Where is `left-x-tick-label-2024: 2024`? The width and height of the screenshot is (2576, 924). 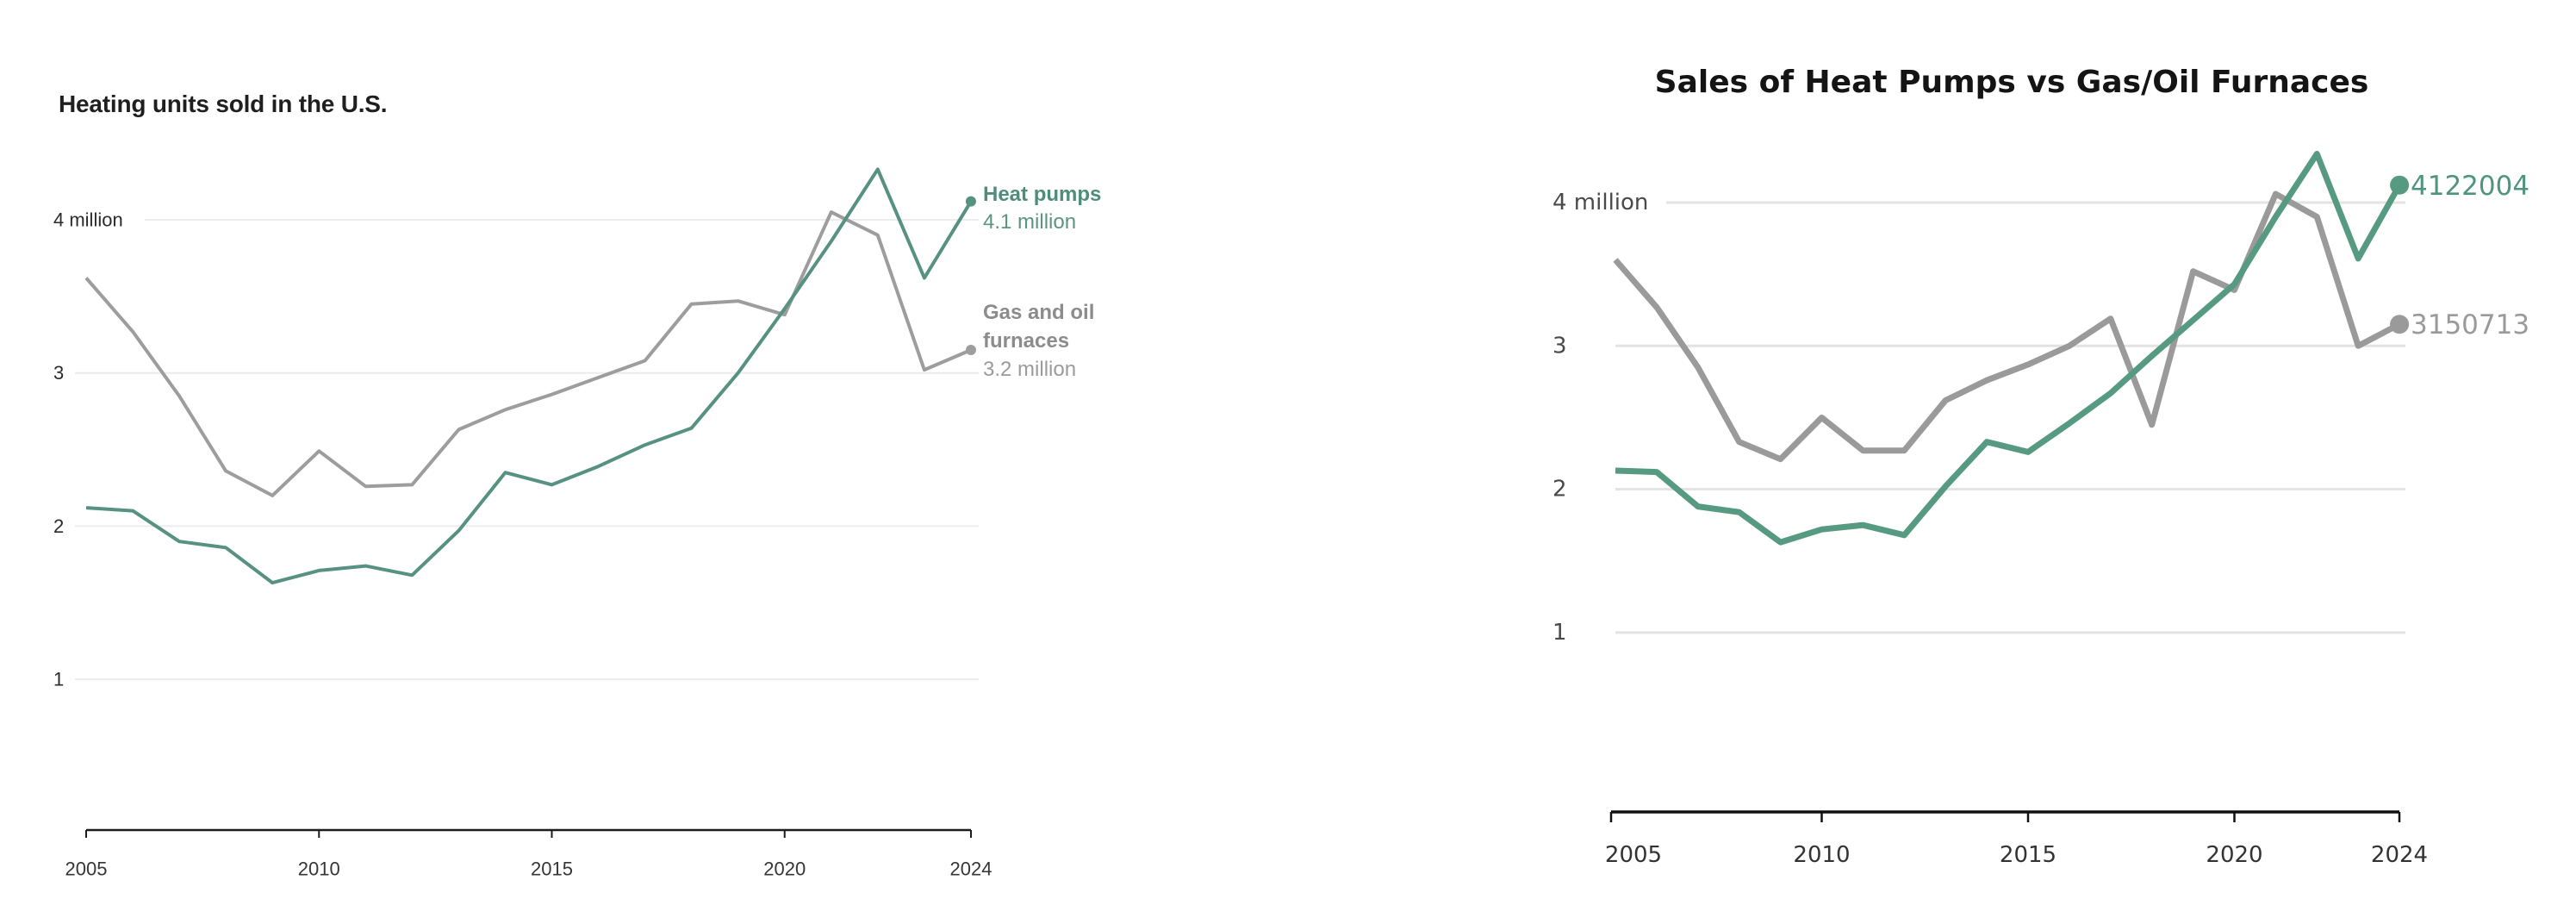 left-x-tick-label-2024: 2024 is located at coordinates (971, 869).